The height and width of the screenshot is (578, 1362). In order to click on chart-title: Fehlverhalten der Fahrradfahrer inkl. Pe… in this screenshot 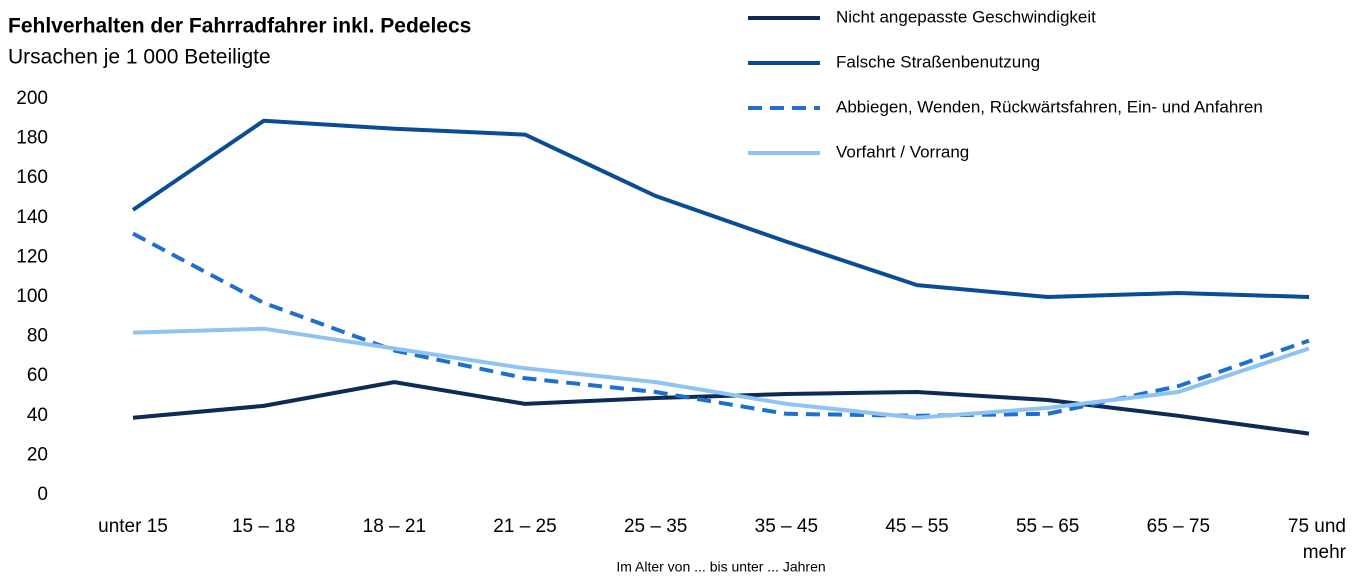, I will do `click(239, 26)`.